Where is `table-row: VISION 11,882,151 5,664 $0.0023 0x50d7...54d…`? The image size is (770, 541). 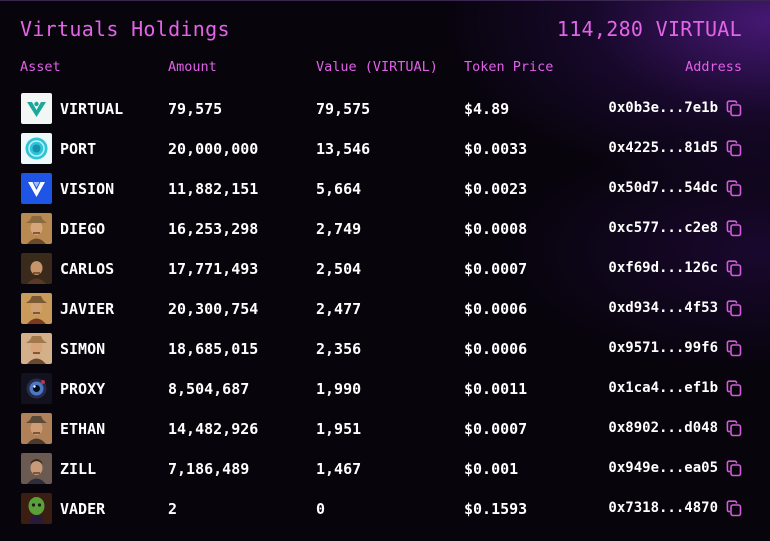 table-row: VISION 11,882,151 5,664 $0.0023 0x50d7...54d… is located at coordinates (381, 190).